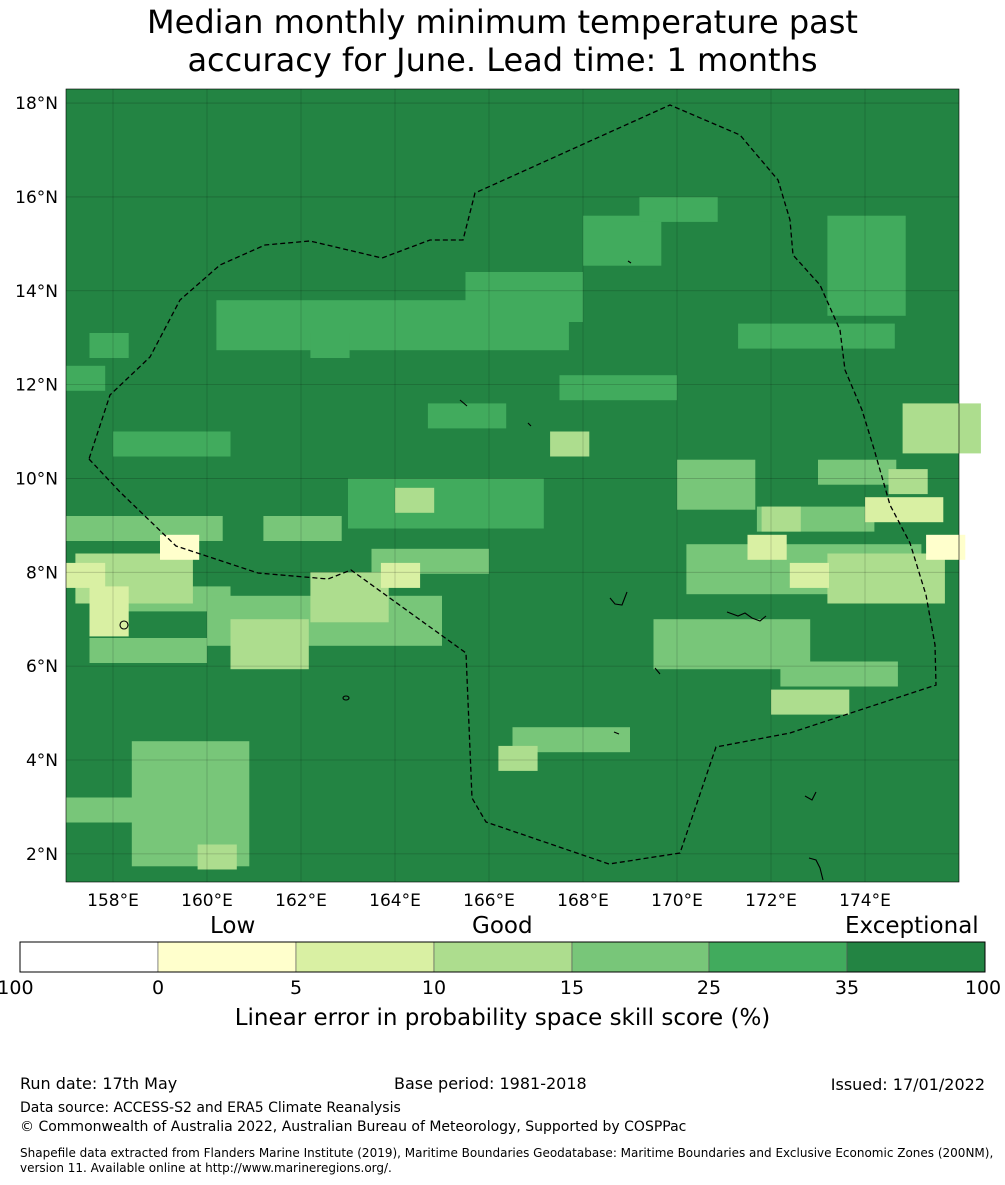  I want to click on colorbar-tick: 5, so click(296, 988).